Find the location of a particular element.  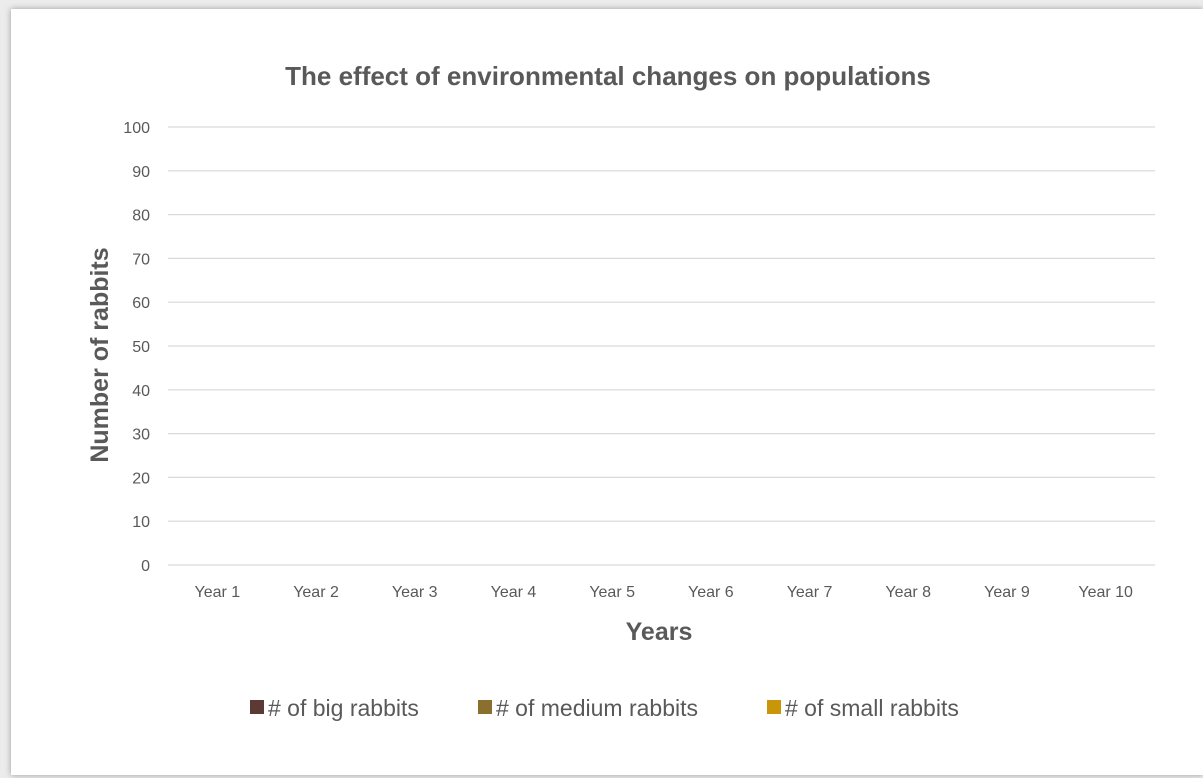

legend-label: # of big rabbits is located at coordinates (343, 708).